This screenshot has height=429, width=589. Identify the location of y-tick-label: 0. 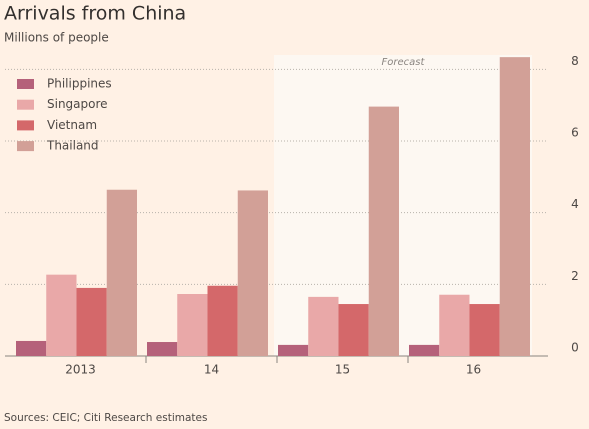
(575, 348).